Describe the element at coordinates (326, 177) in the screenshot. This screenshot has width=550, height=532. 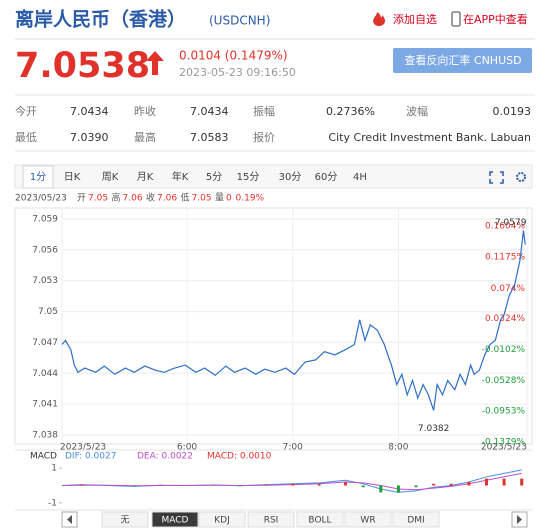
I see `tab: 60分` at that location.